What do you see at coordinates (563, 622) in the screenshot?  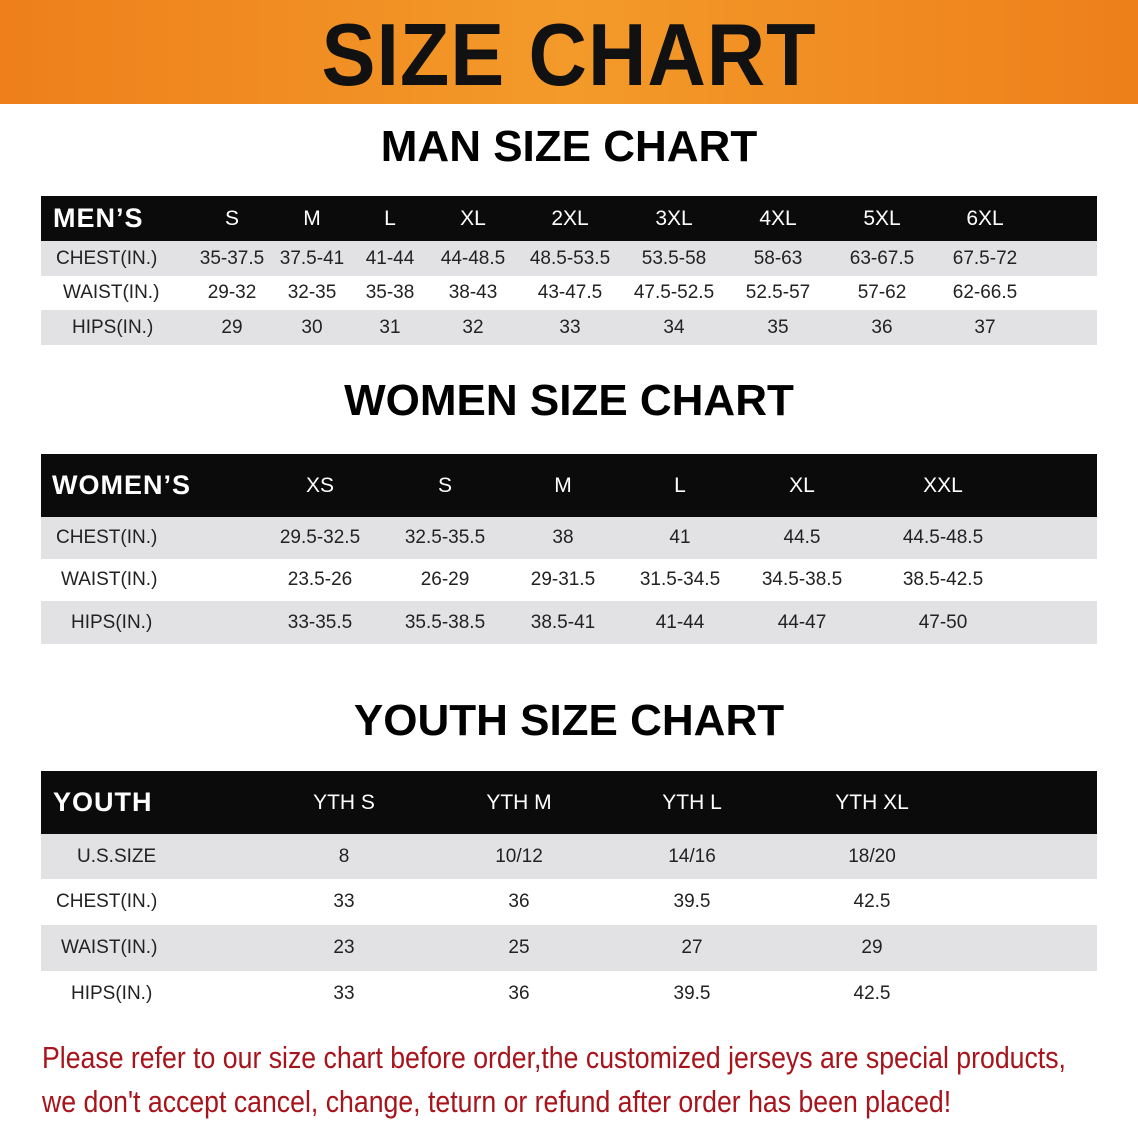 I see `table-cell: 38.5-41` at bounding box center [563, 622].